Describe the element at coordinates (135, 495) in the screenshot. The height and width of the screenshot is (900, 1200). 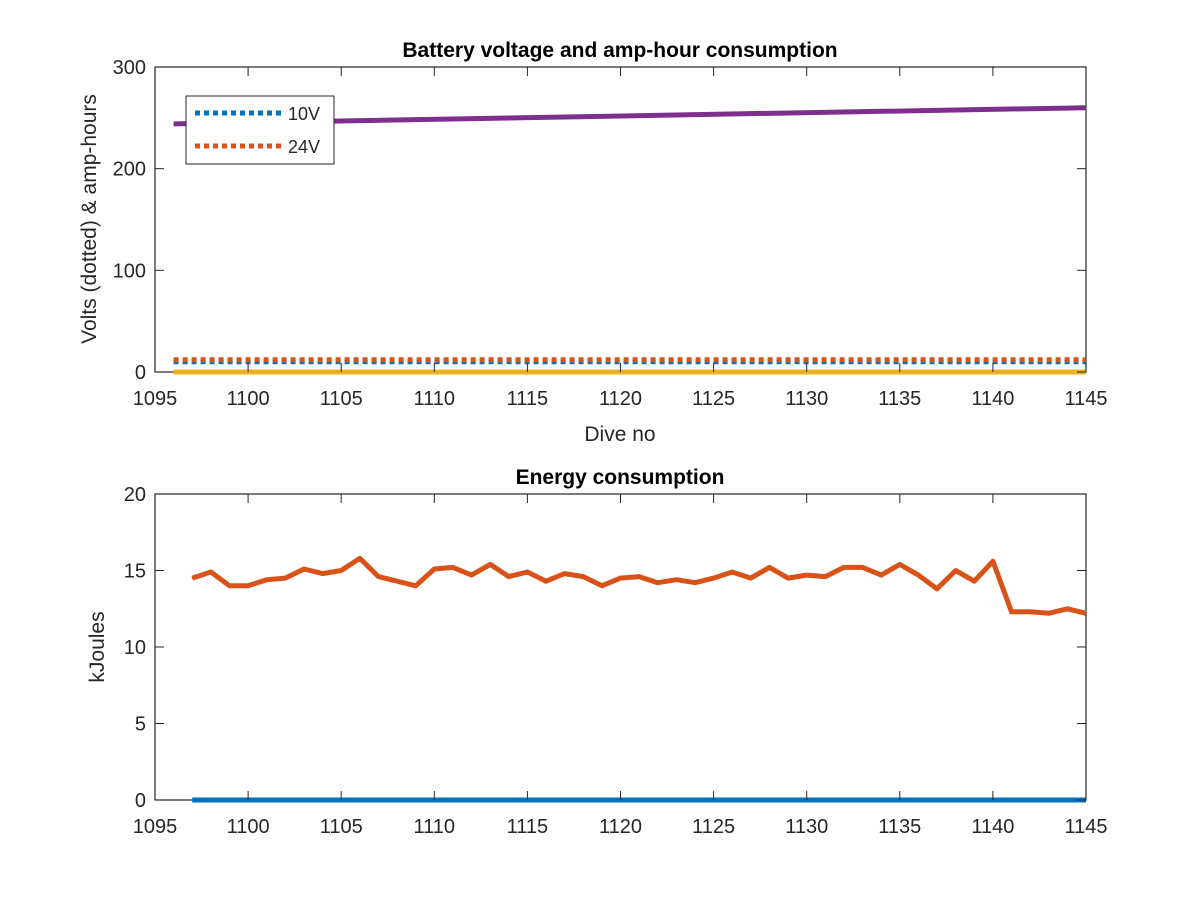
I see `y-tick-label: 20` at that location.